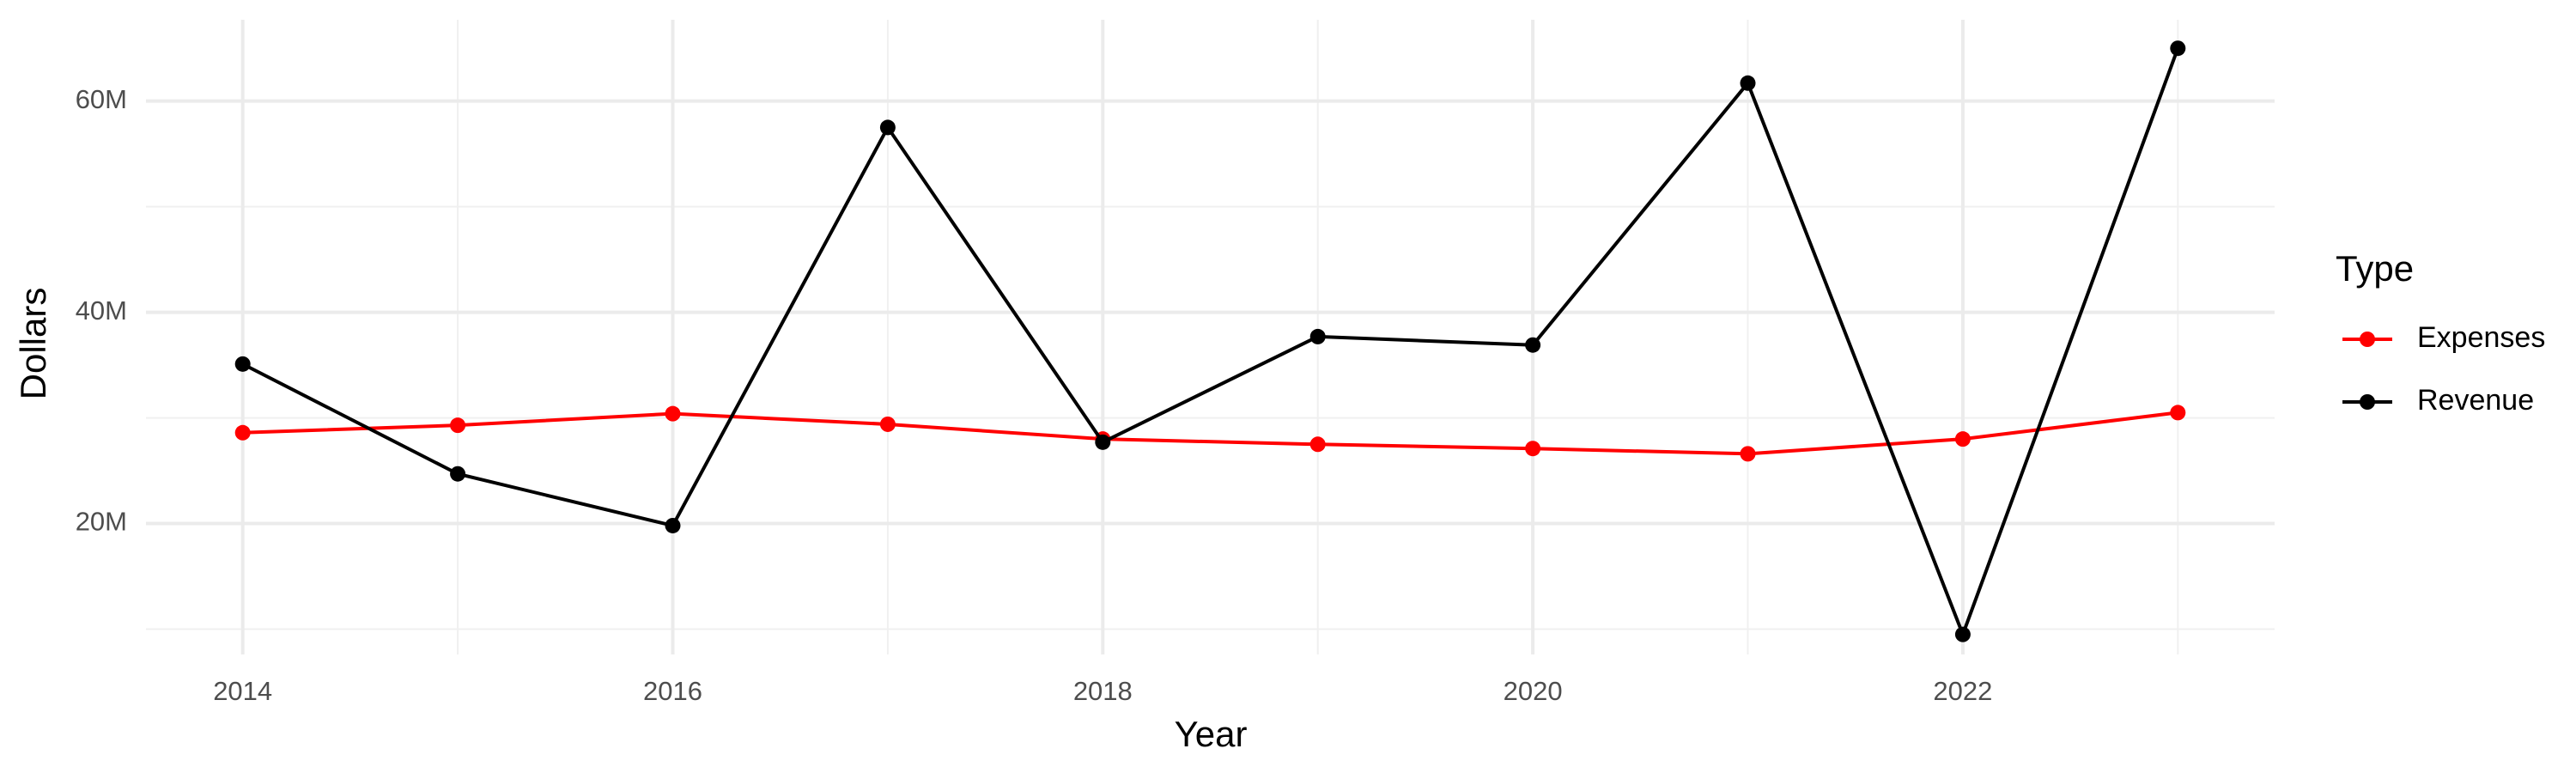 This screenshot has height=773, width=2576. What do you see at coordinates (2475, 400) in the screenshot?
I see `legend-label: Revenue` at bounding box center [2475, 400].